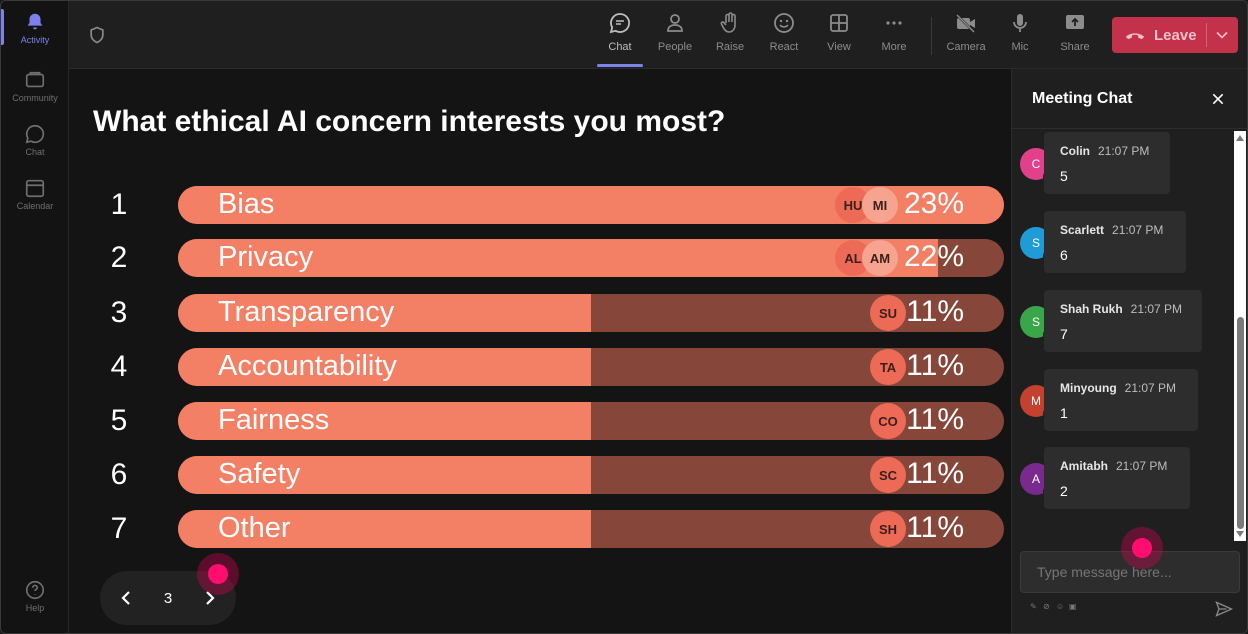 The width and height of the screenshot is (1248, 634). I want to click on option-label: Accountability, so click(307, 366).